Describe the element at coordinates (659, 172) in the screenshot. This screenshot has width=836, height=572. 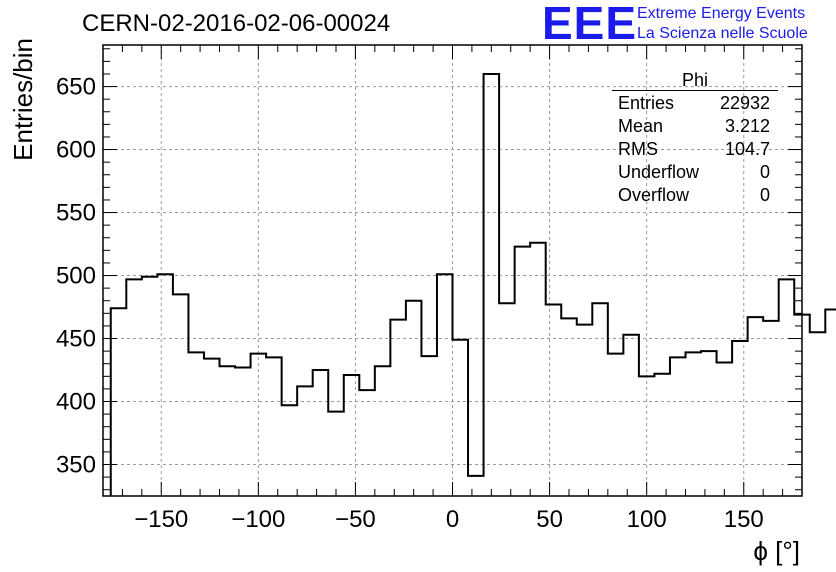
I see `stats-label: Underflow` at that location.